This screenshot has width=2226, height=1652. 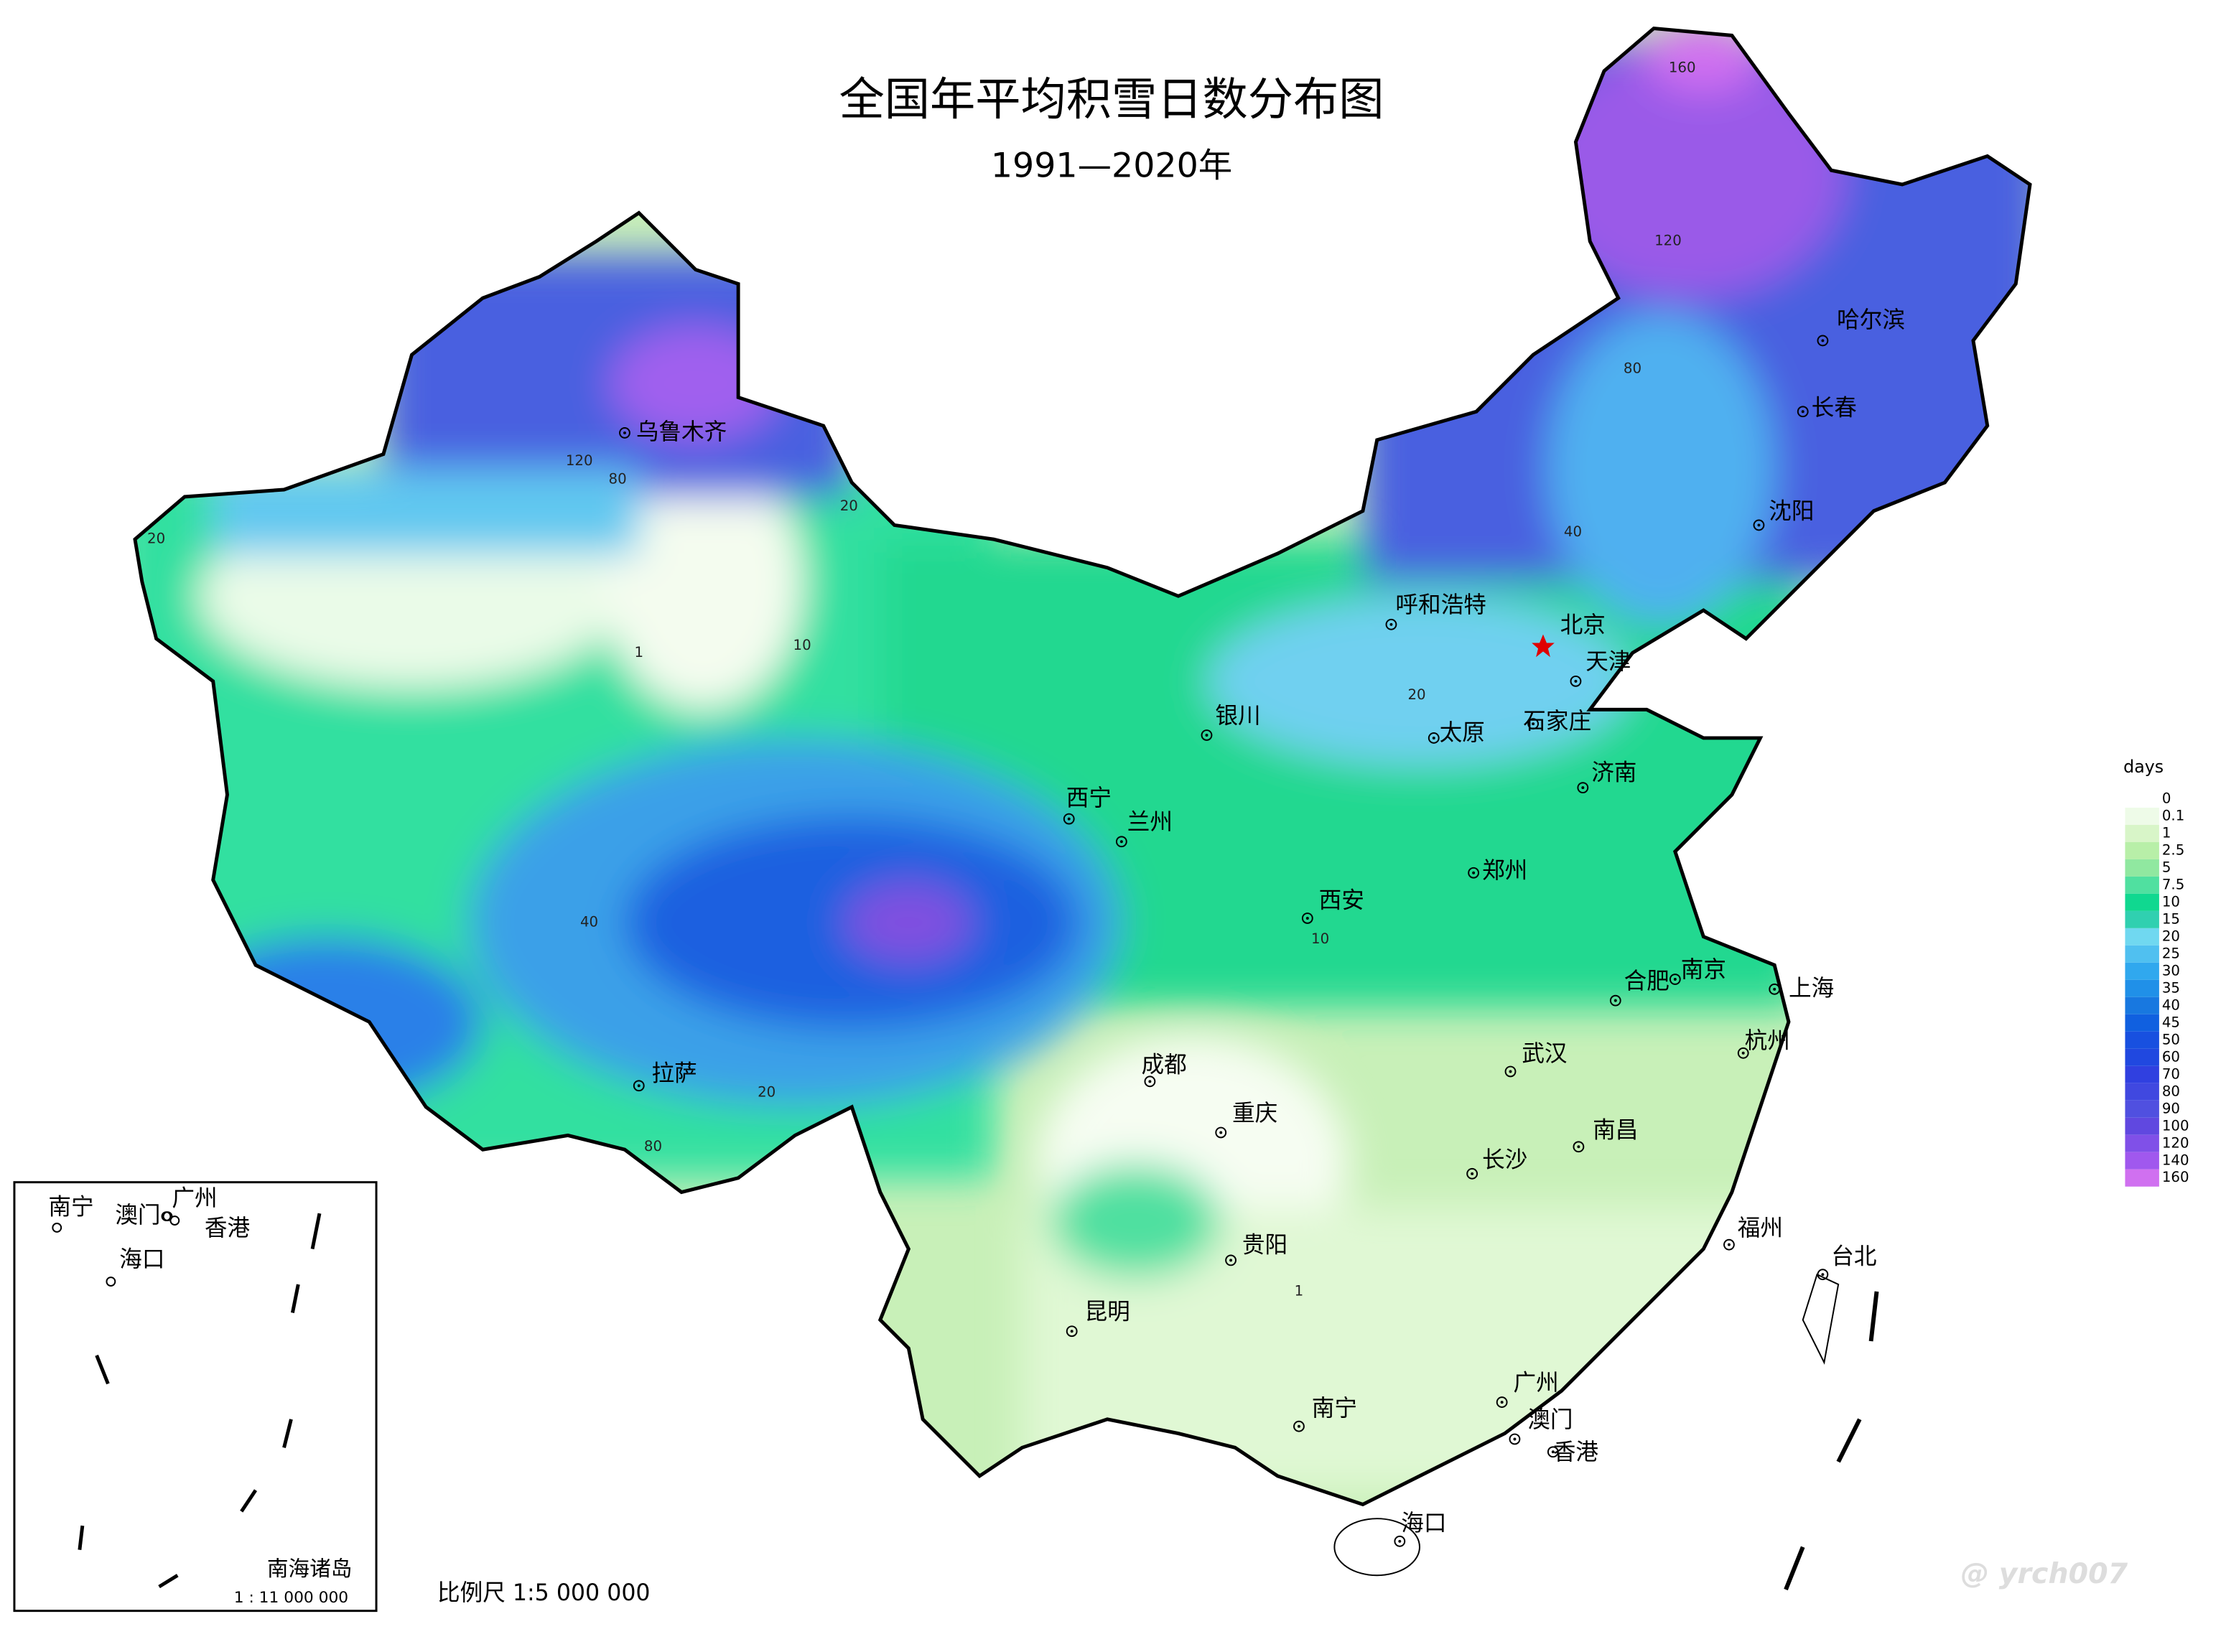 What do you see at coordinates (544, 1593) in the screenshot?
I see `scale: 比例尺 1:5 000 000` at bounding box center [544, 1593].